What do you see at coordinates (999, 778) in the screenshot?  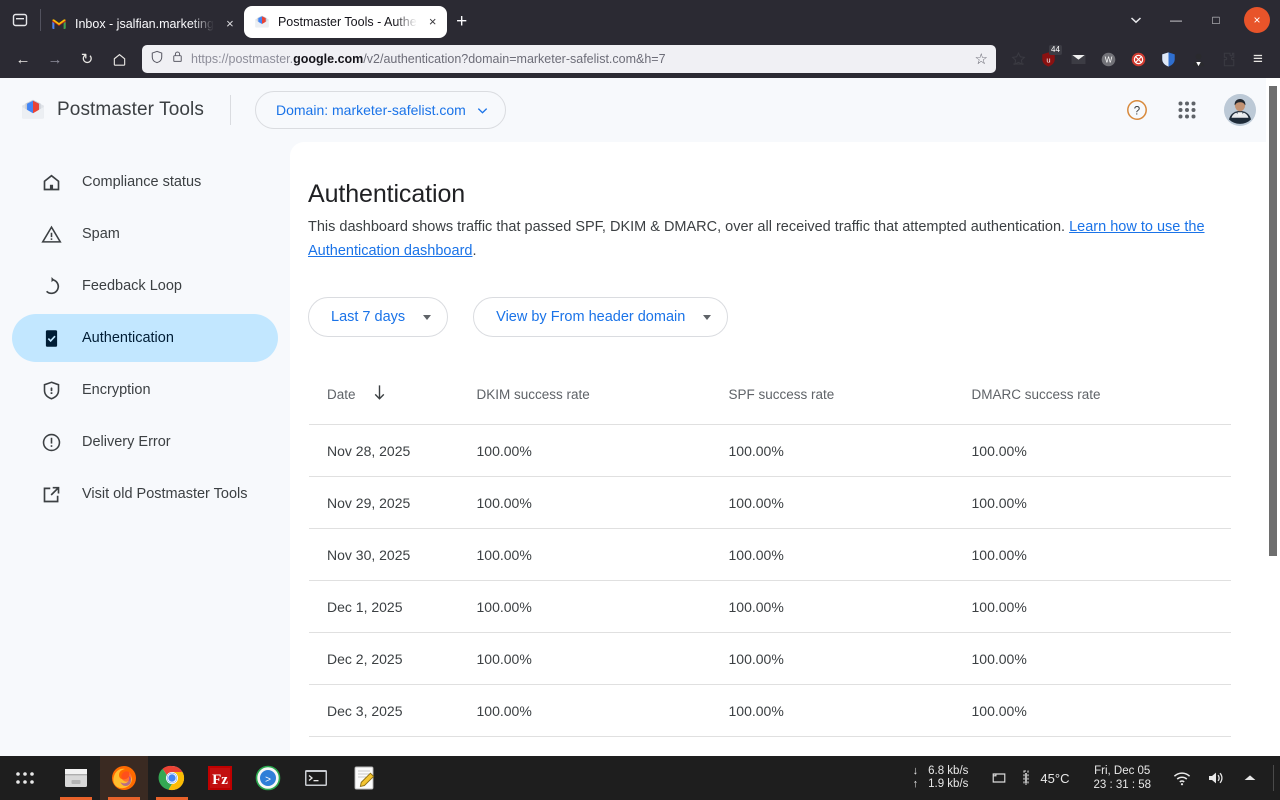 I see `clipboard-manager-button` at bounding box center [999, 778].